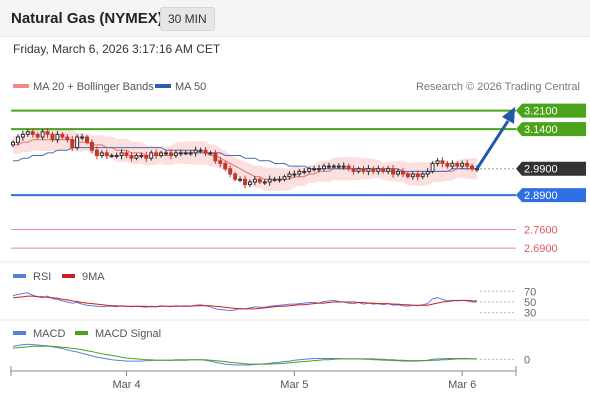  Describe the element at coordinates (530, 292) in the screenshot. I see `rsi-tick-0: 70` at that location.